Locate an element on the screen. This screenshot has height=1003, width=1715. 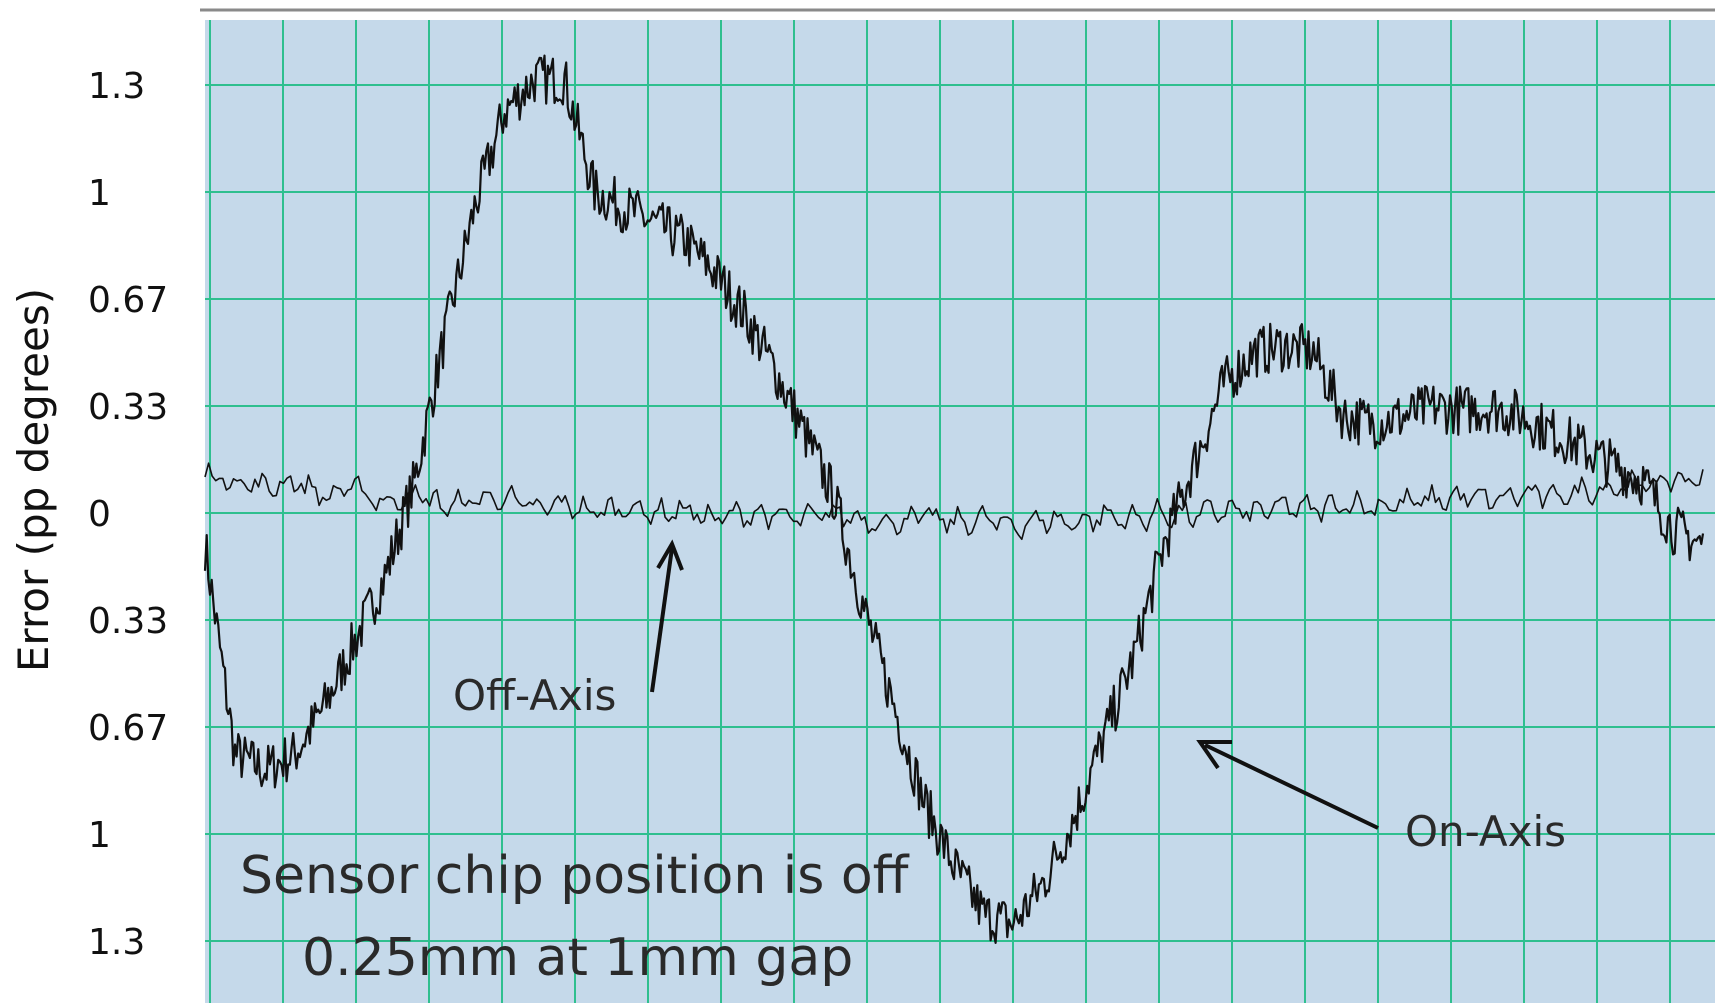
y-tick-labels: 1.3 1 0.67 0.33 0 0.33 0.67 1 1.3 is located at coordinates (128, 514).